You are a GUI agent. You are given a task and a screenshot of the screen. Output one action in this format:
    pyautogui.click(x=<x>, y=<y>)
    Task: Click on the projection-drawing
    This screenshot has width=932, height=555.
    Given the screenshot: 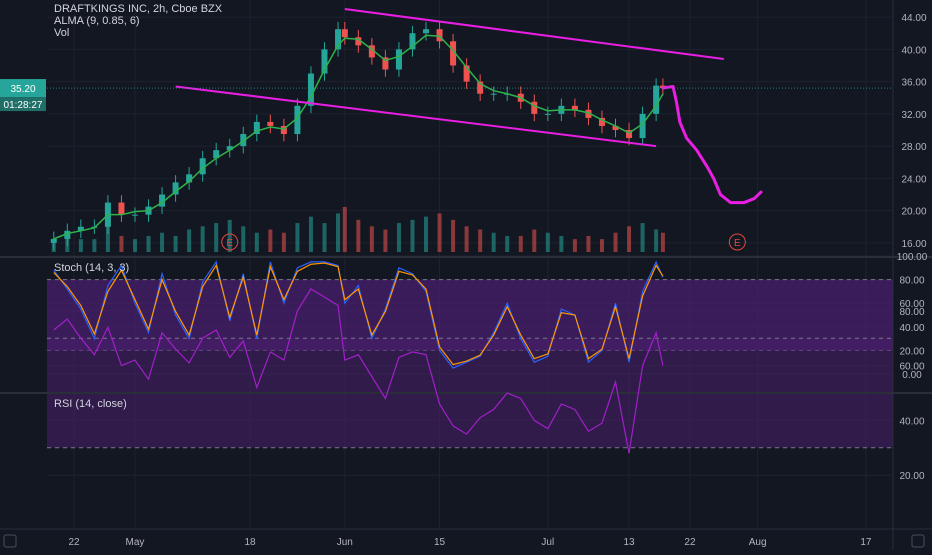 What is the action you would take?
    pyautogui.click(x=712, y=144)
    